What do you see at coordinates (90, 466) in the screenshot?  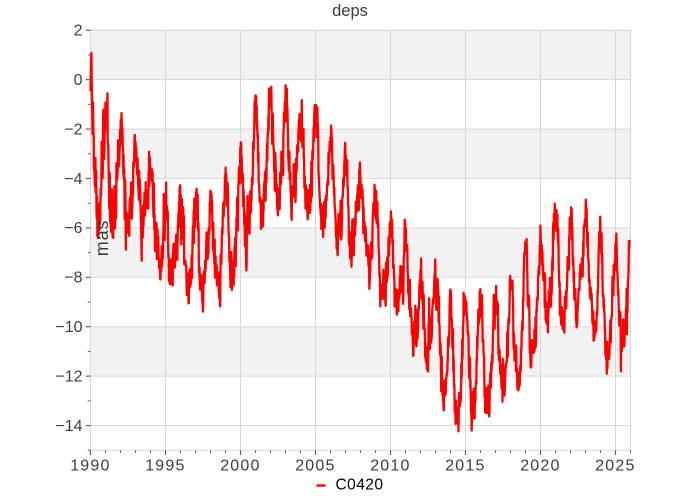 I see `svg-text: 1990` at bounding box center [90, 466].